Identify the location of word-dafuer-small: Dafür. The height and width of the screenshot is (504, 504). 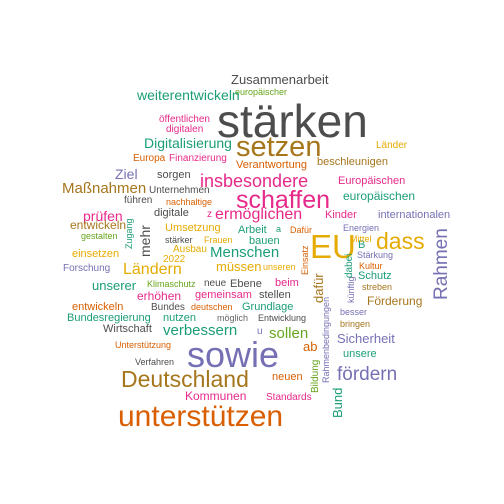
(301, 230).